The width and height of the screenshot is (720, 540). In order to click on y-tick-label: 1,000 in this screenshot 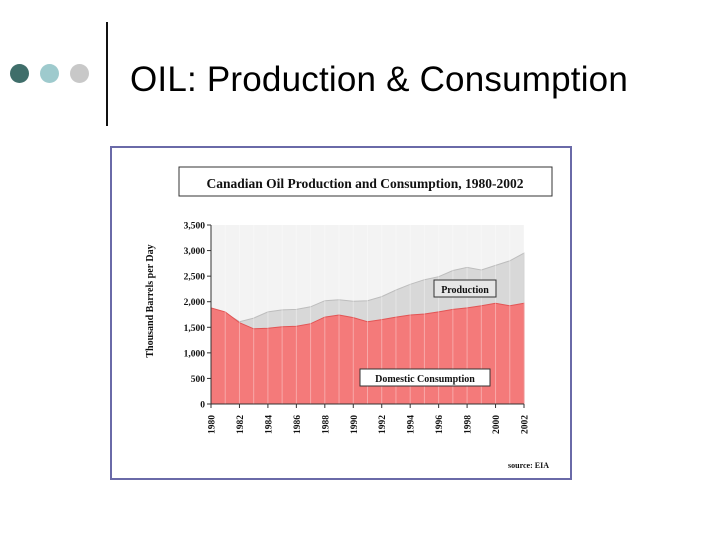, I will do `click(195, 354)`.